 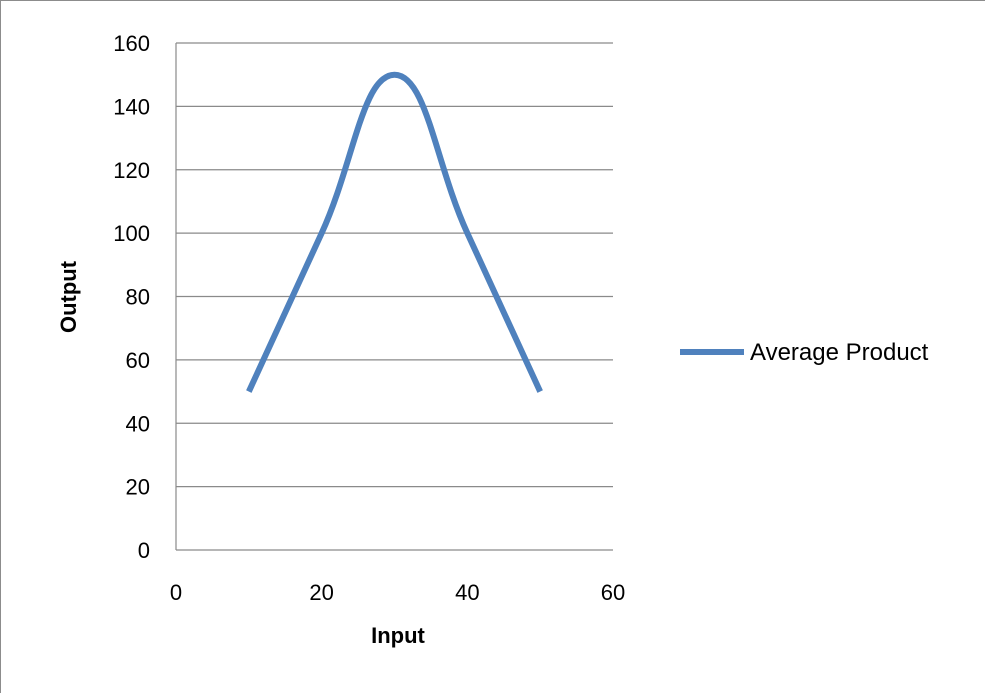 What do you see at coordinates (839, 352) in the screenshot?
I see `legend-series-label: Average Product` at bounding box center [839, 352].